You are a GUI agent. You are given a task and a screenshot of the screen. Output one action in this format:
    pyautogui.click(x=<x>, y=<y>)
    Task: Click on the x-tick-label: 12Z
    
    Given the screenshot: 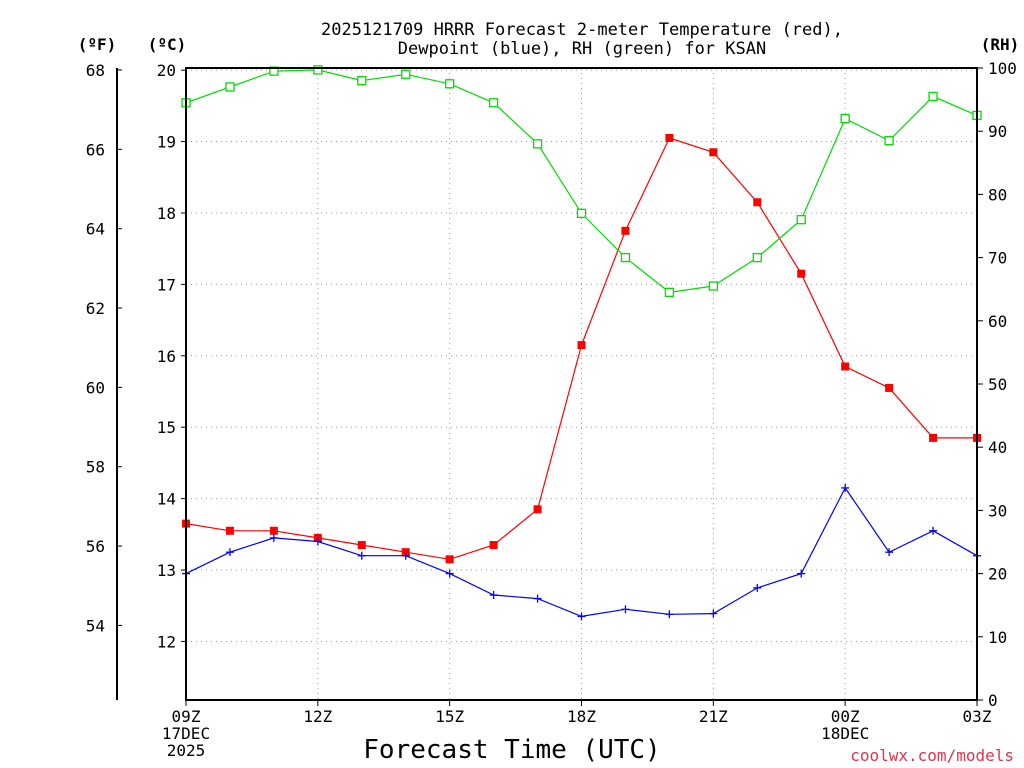 What is the action you would take?
    pyautogui.click(x=317, y=716)
    